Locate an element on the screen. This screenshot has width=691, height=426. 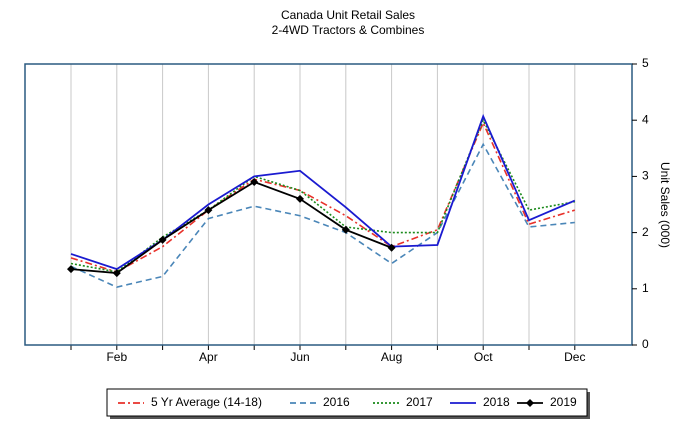
legend-box is located at coordinates (347, 402).